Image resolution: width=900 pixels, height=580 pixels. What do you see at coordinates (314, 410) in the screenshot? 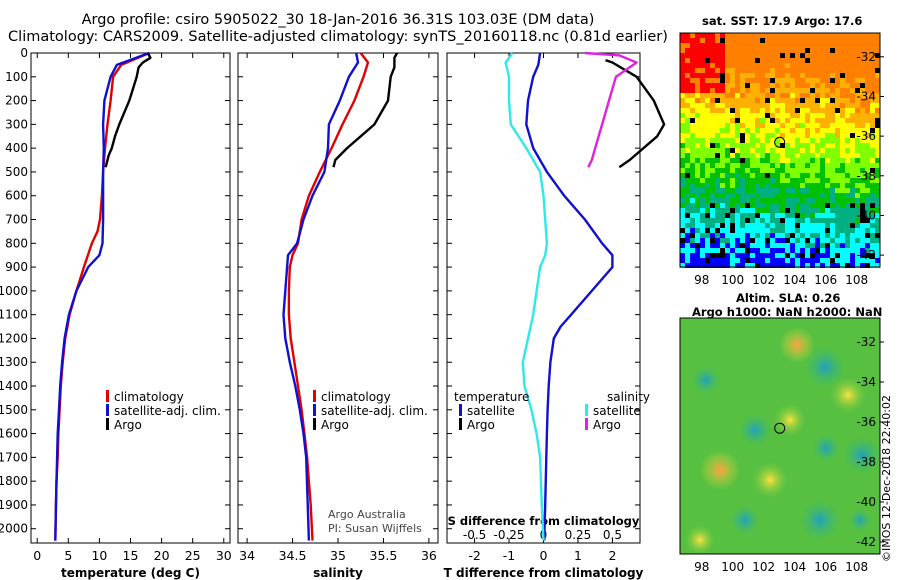
I see `legend-swatch` at bounding box center [314, 410].